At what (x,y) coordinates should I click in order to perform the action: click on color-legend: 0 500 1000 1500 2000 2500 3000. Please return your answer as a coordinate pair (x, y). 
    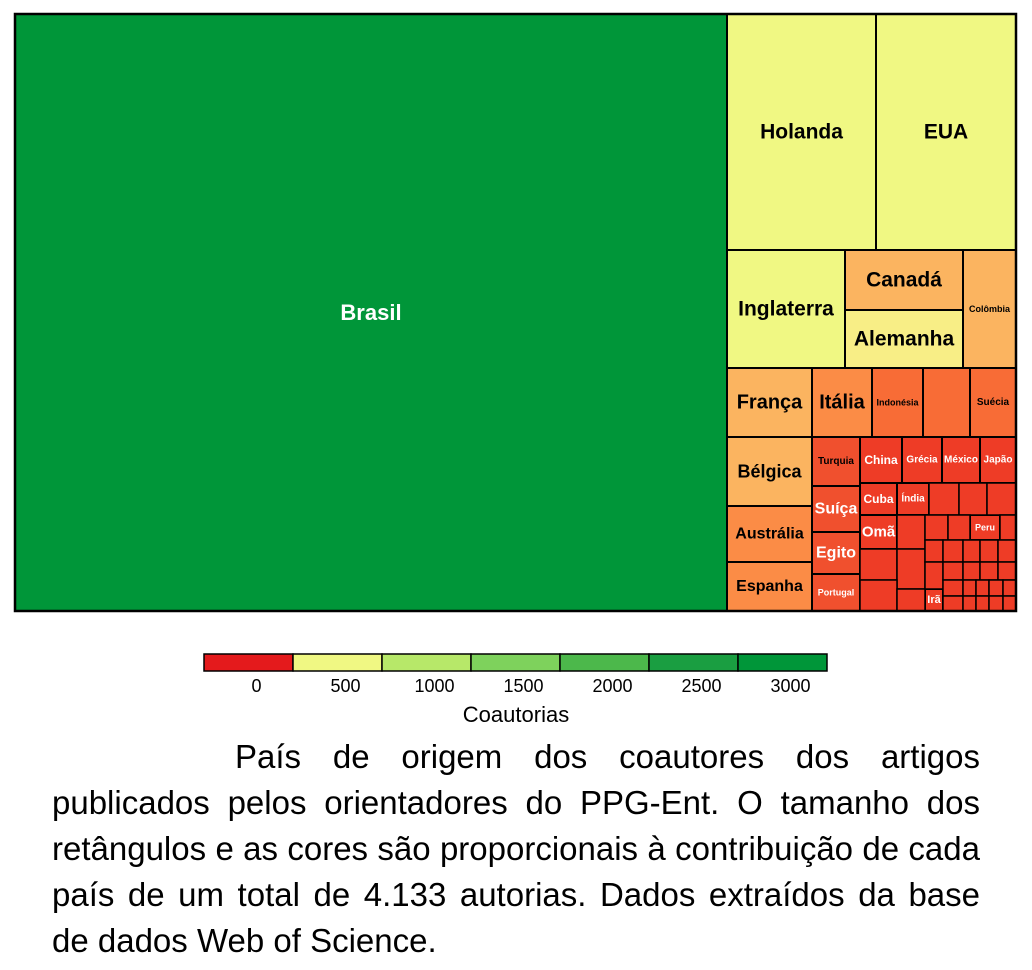
    Looking at the image, I should click on (515, 674).